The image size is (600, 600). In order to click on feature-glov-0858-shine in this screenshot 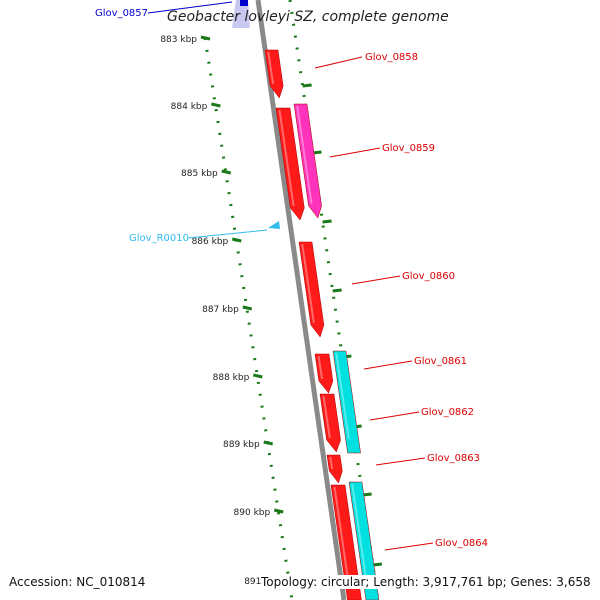, I will do `click(271, 68)`.